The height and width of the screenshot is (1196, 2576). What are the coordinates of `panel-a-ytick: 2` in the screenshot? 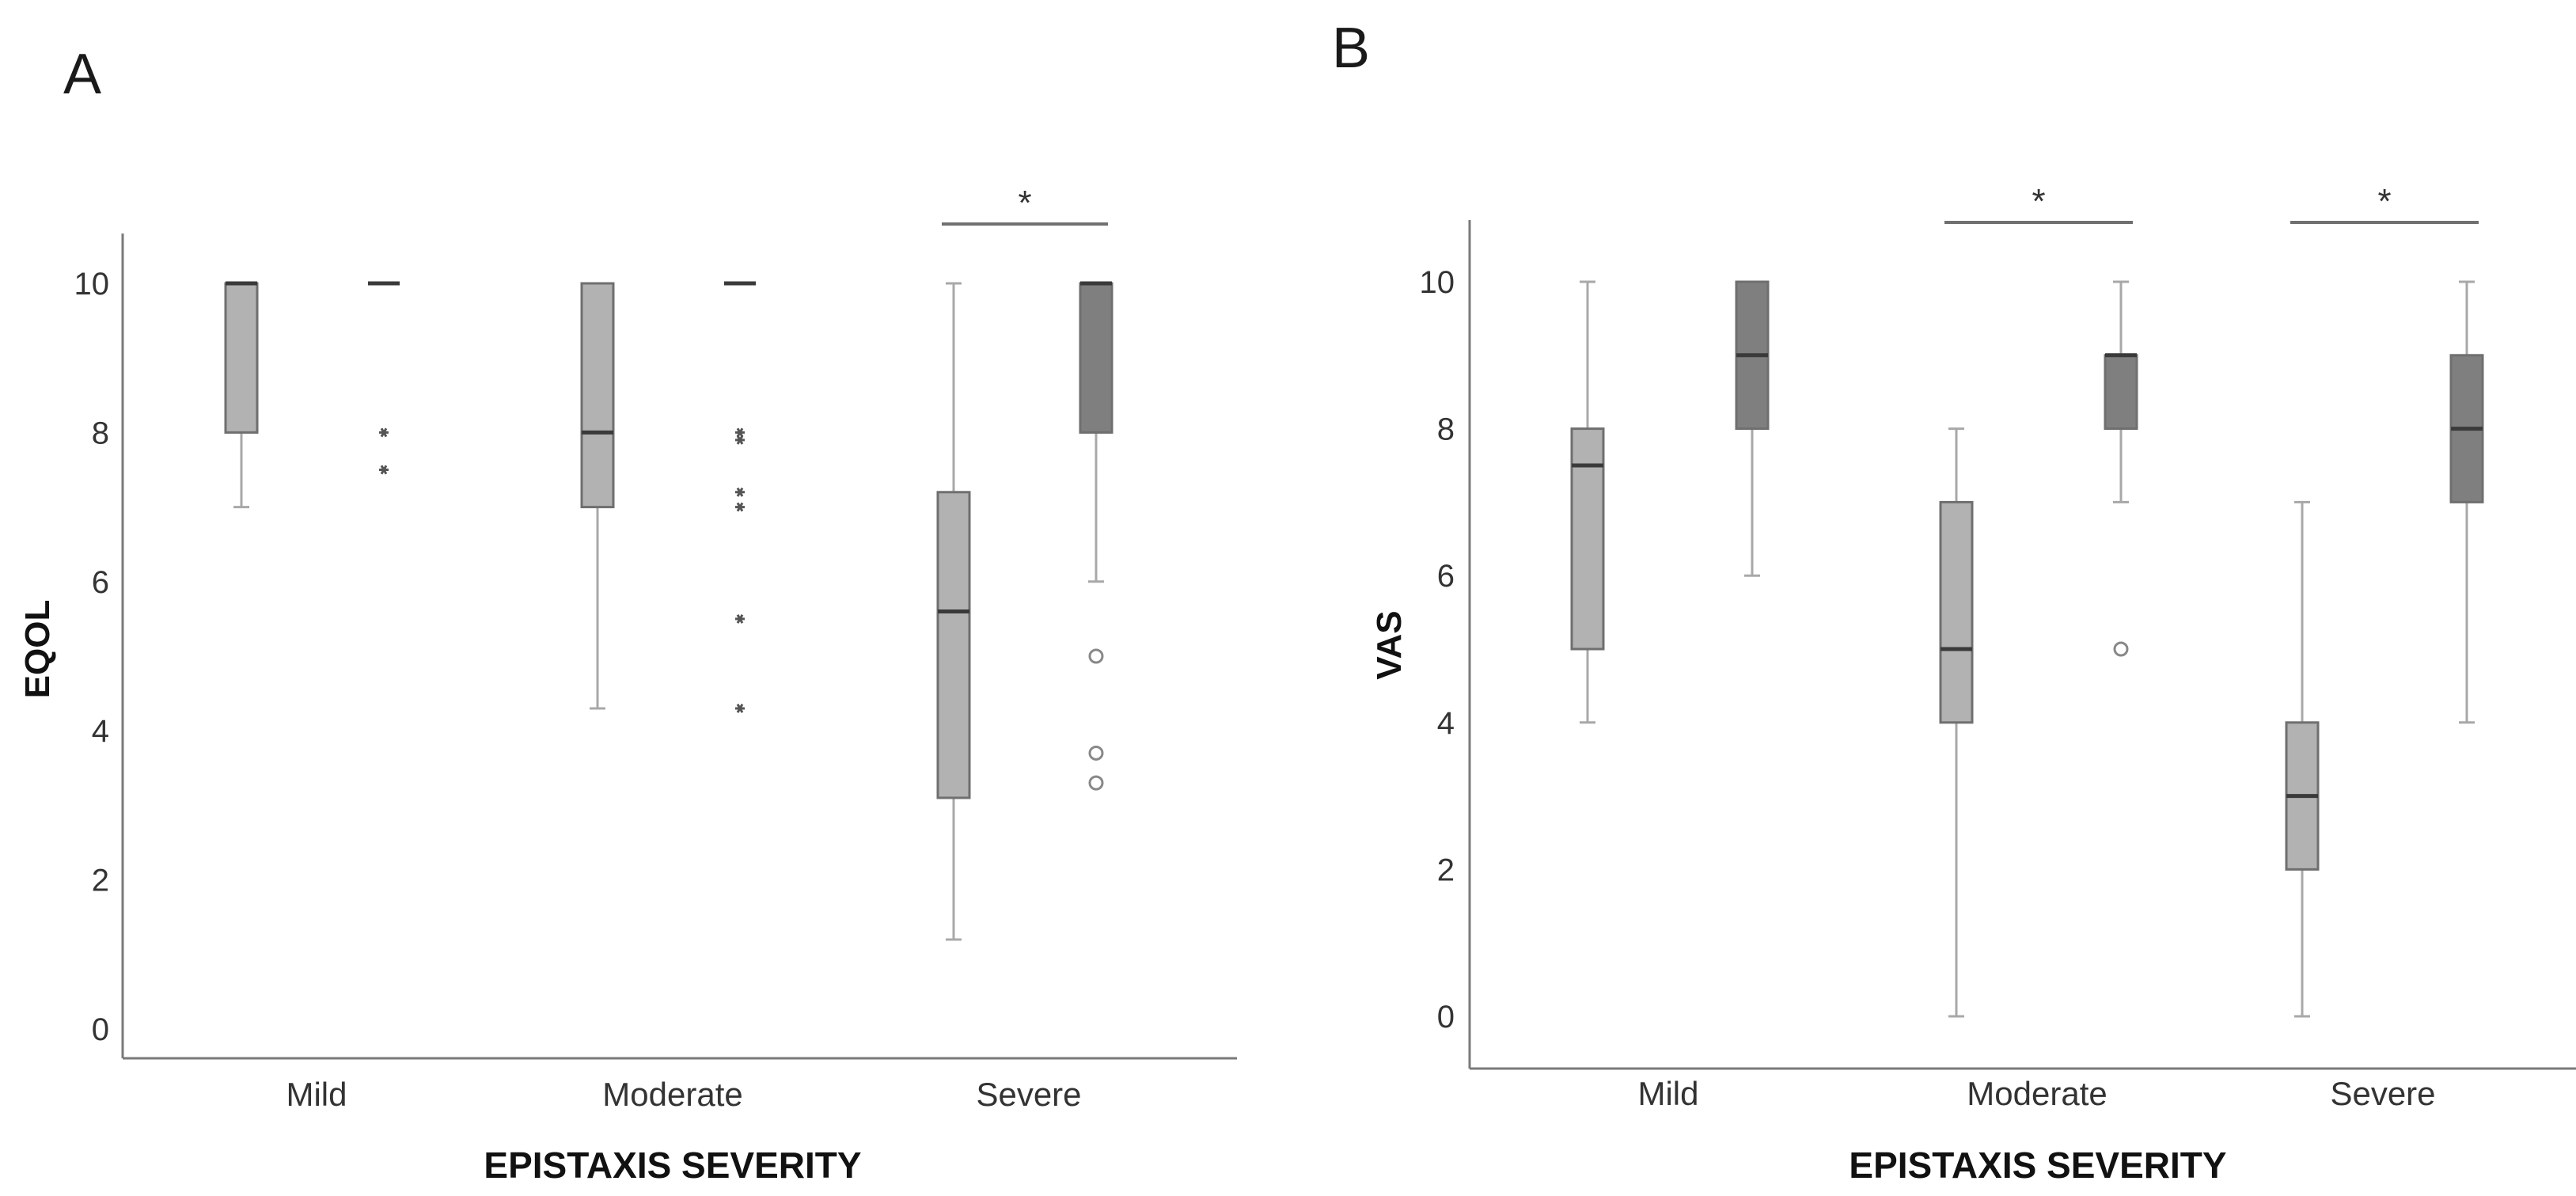 It's located at (100, 881).